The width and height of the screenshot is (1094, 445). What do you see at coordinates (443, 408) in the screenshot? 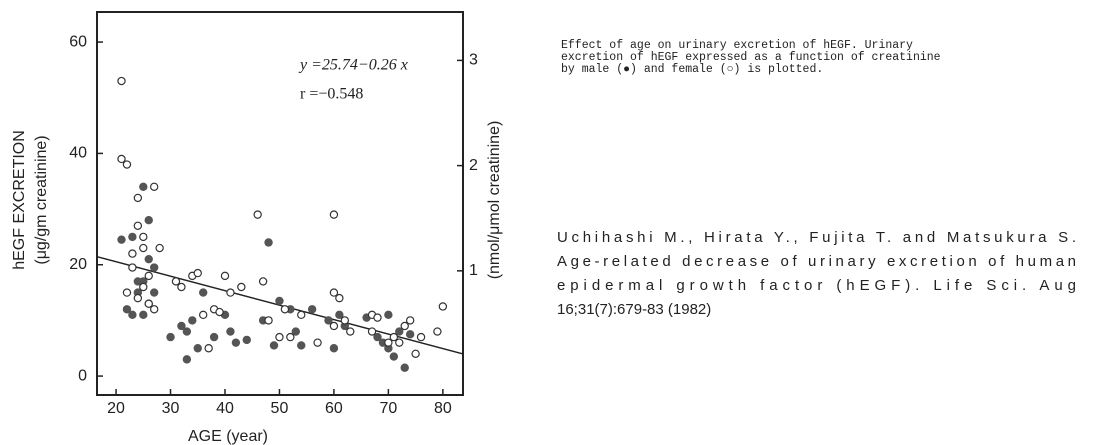
I see `x-tick-label: 80` at bounding box center [443, 408].